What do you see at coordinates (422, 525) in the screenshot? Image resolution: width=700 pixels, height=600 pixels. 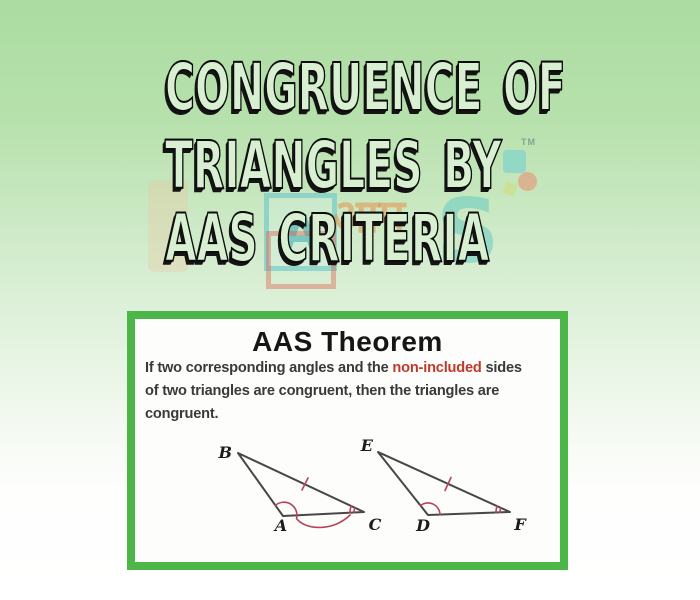 I see `vertex-label-d: D` at bounding box center [422, 525].